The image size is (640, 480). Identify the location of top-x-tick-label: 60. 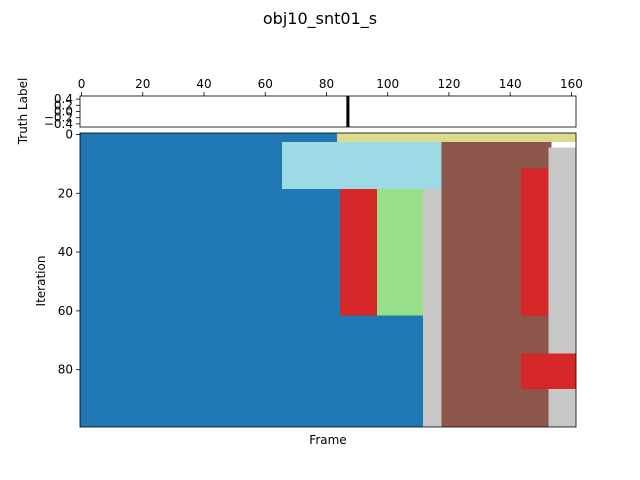
(265, 84).